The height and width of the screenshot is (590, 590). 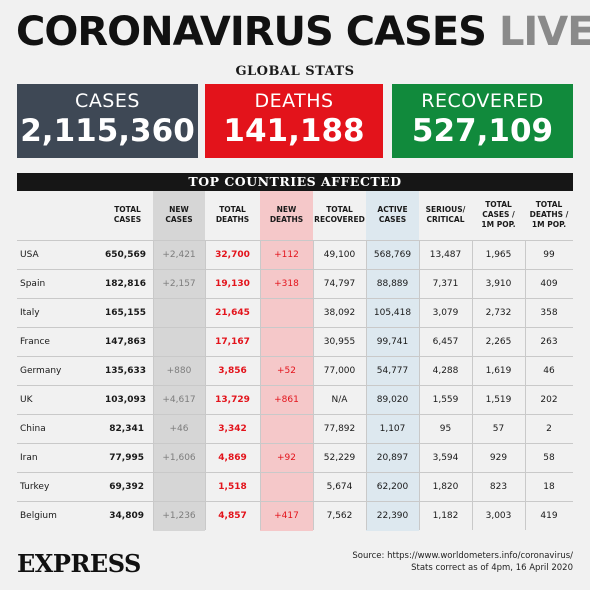 I want to click on column-header: SERIOUS/ CRITICAL, so click(x=445, y=214).